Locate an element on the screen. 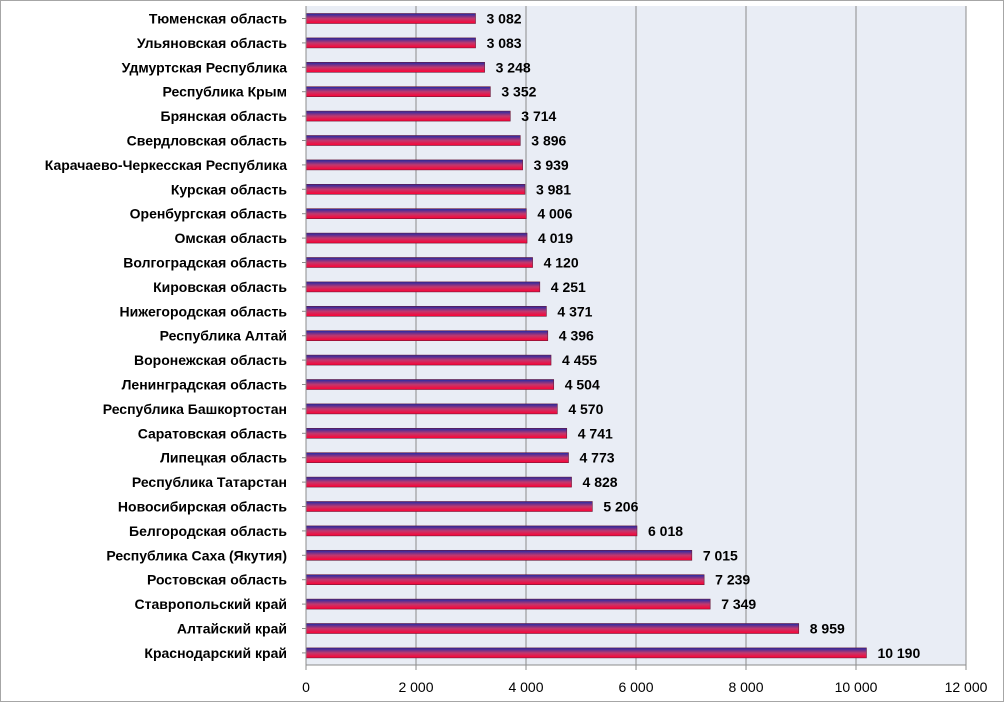 The image size is (1004, 702). category-label: Республика Татарстан is located at coordinates (209, 482).